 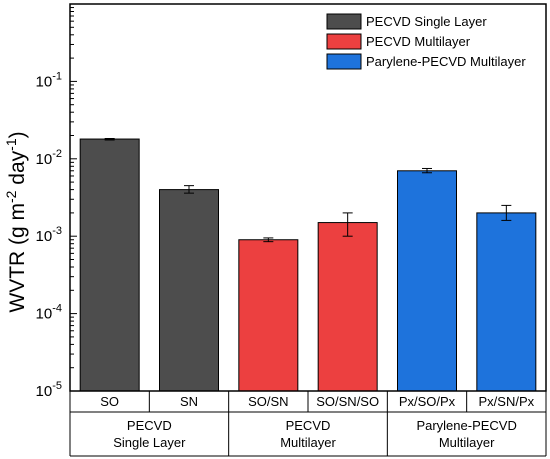 What do you see at coordinates (11, 196) in the screenshot?
I see `y-axis-label-exp1: -2` at bounding box center [11, 196].